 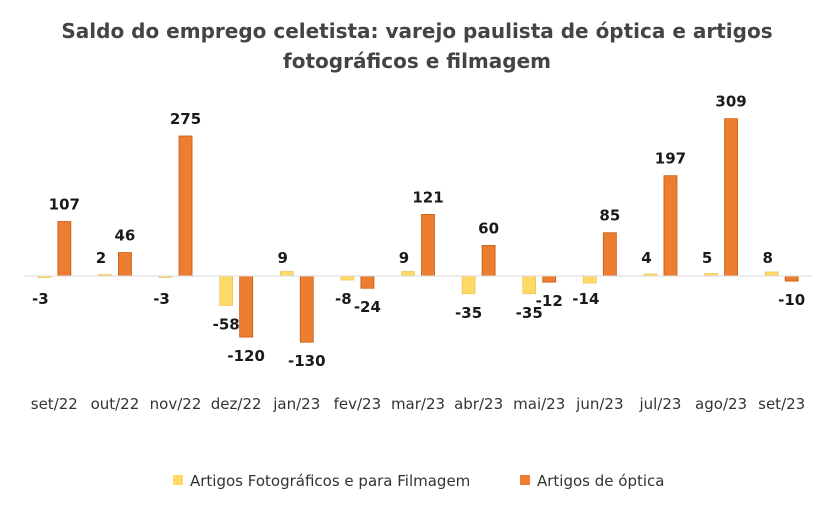 I want to click on data-label-fotograficos-jun-23: -14, so click(x=585, y=299).